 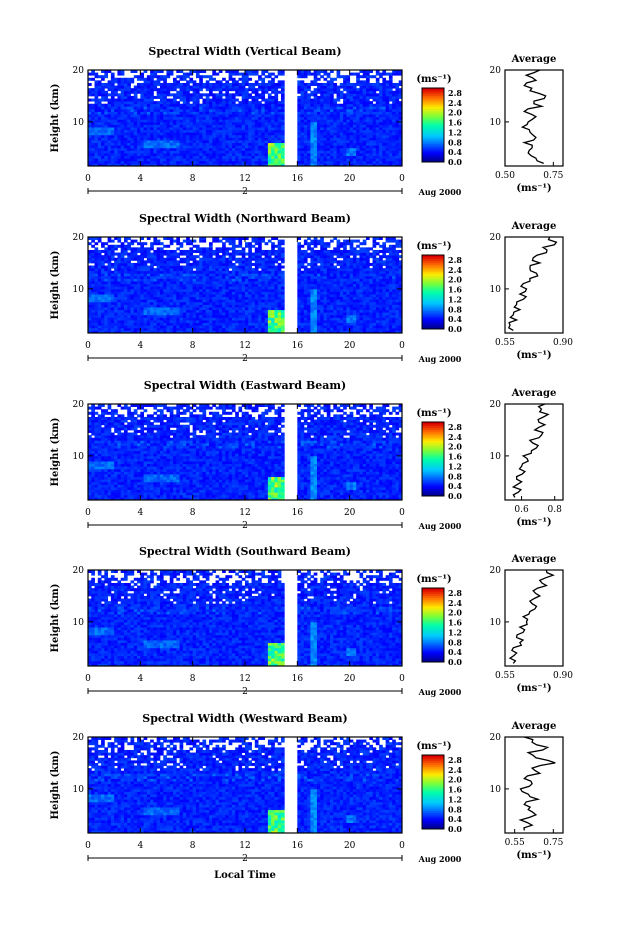 What do you see at coordinates (244, 51) in the screenshot?
I see `panel-title: Spectral Width (Vertical Beam)` at bounding box center [244, 51].